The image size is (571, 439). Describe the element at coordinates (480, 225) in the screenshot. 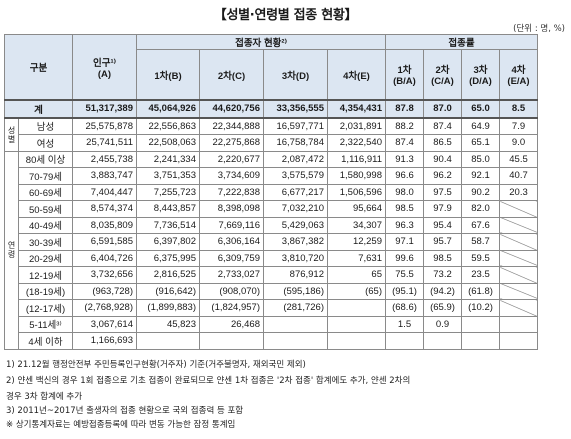

I see `cell-rate3: 67.6` at that location.